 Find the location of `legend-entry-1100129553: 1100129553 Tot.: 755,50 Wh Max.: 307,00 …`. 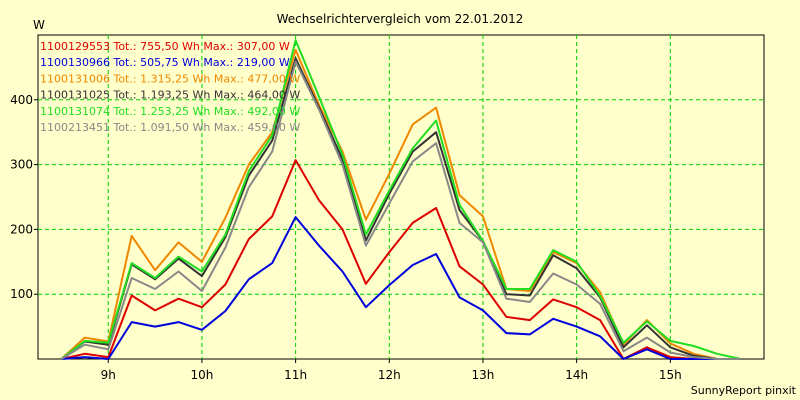

legend-entry-1100129553: 1100129553 Tot.: 755,50 Wh Max.: 307,00 … is located at coordinates (165, 46).